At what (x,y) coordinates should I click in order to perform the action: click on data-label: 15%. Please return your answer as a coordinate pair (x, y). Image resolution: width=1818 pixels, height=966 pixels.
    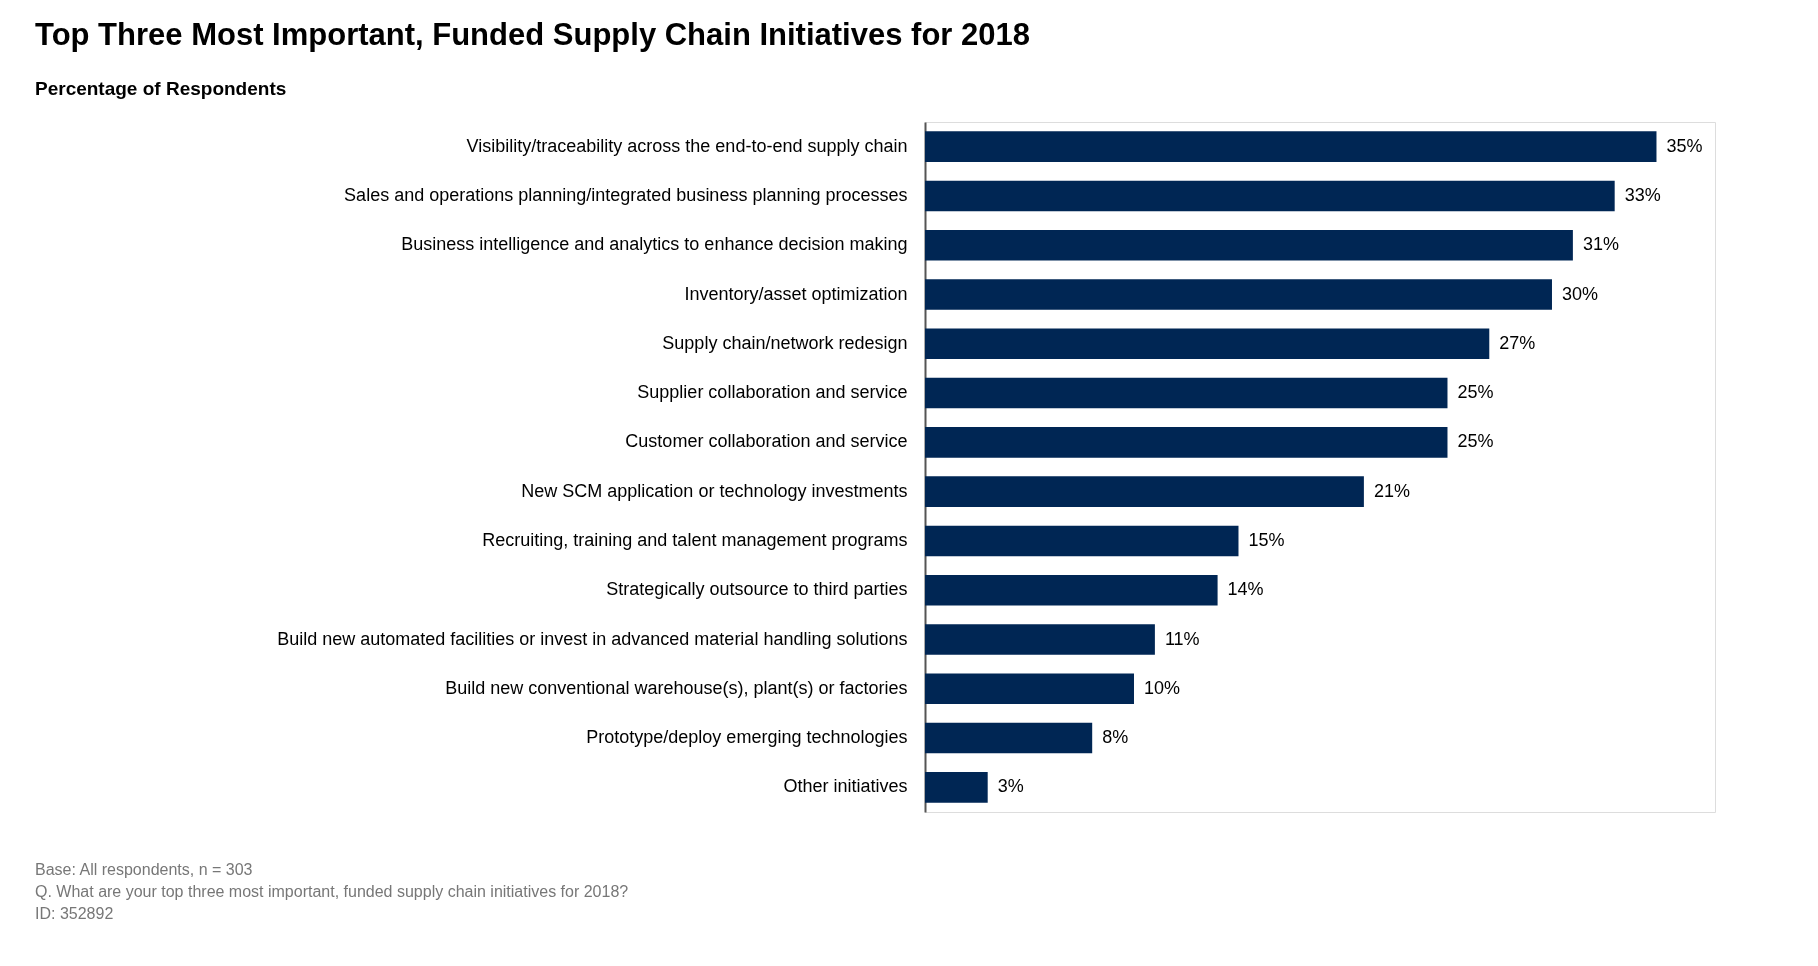
    Looking at the image, I should click on (1266, 539).